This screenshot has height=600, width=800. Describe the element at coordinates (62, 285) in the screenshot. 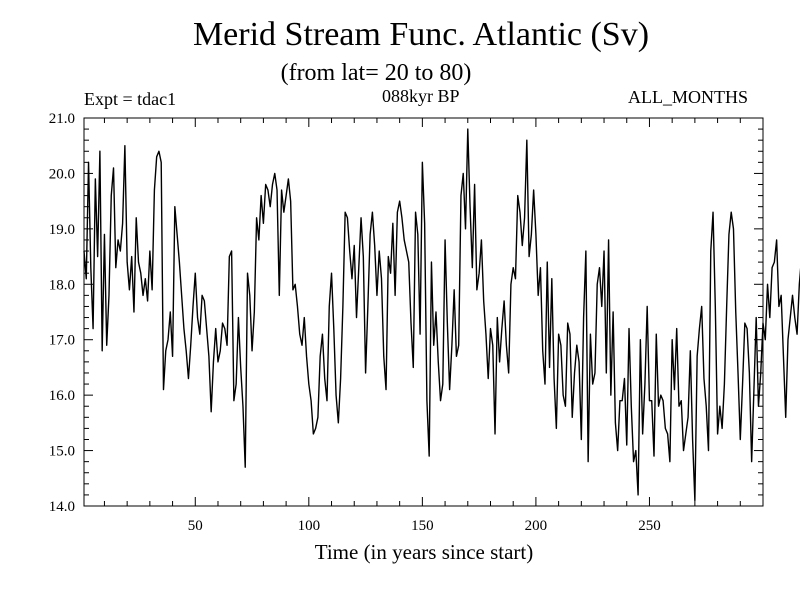

I see `y-tick-label: 18.0` at that location.